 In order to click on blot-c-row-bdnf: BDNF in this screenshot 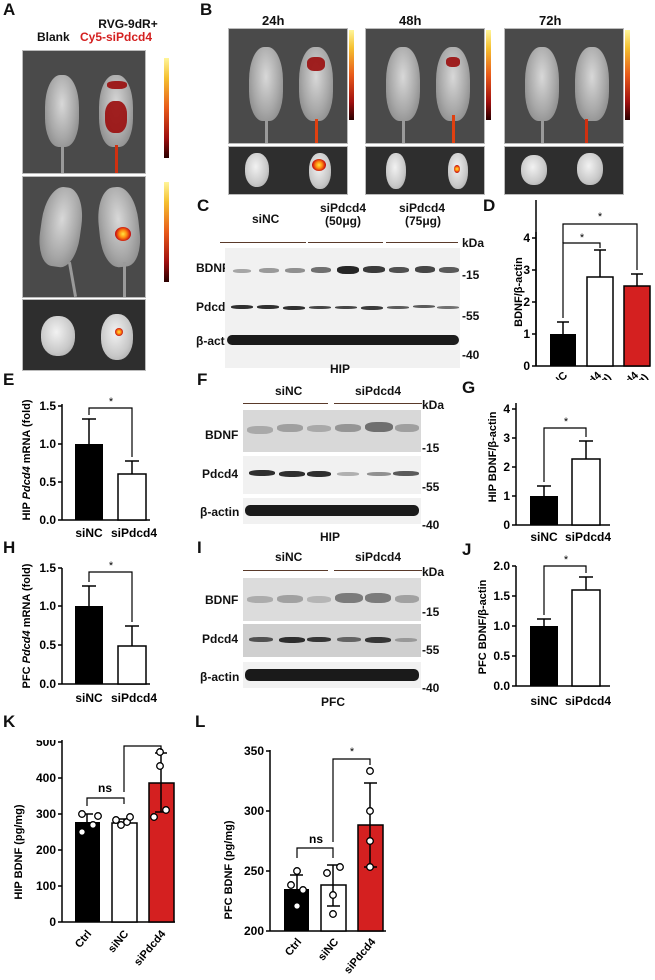, I will do `click(213, 268)`.